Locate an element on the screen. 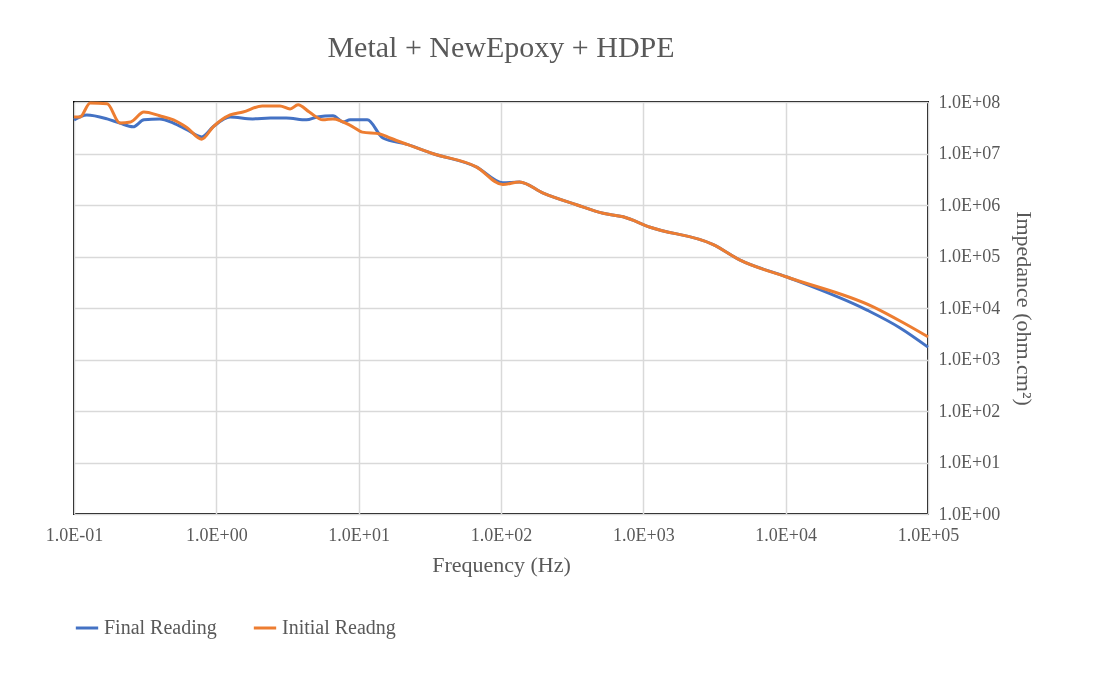 The image size is (1099, 684). chart-title: Metal + NewEpoxy + HDPE is located at coordinates (501, 46).